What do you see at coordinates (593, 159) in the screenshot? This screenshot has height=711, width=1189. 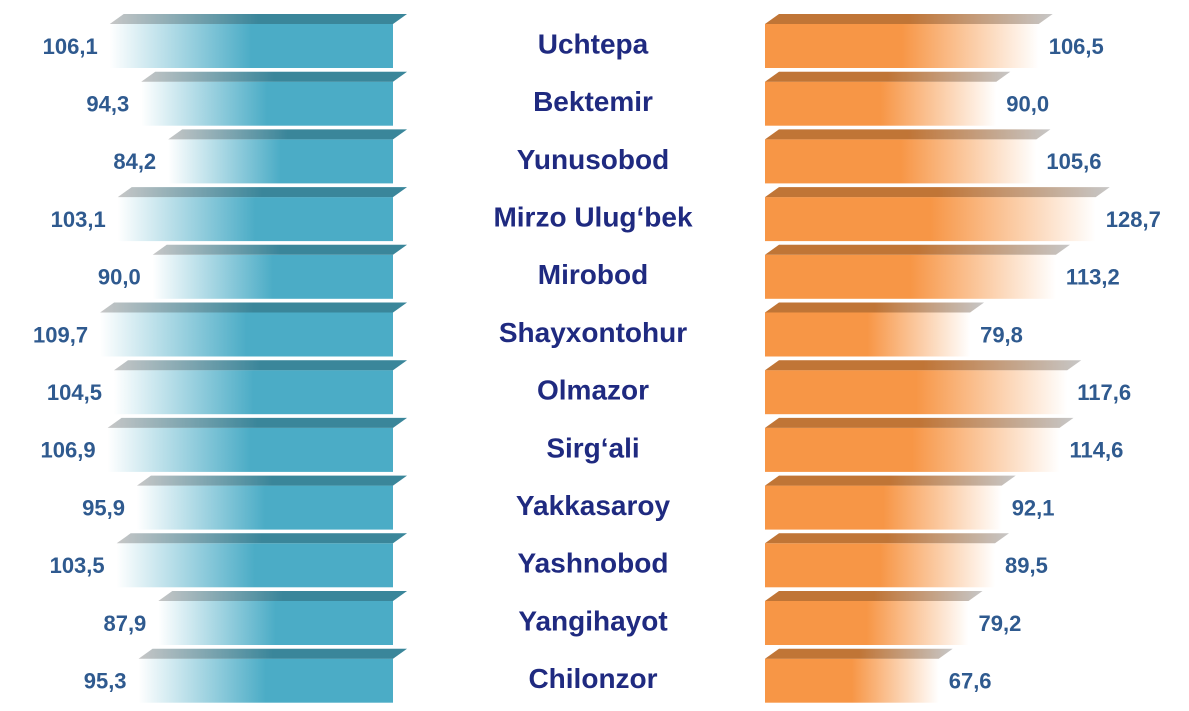 I see `category-label: Yunusobod` at bounding box center [593, 159].